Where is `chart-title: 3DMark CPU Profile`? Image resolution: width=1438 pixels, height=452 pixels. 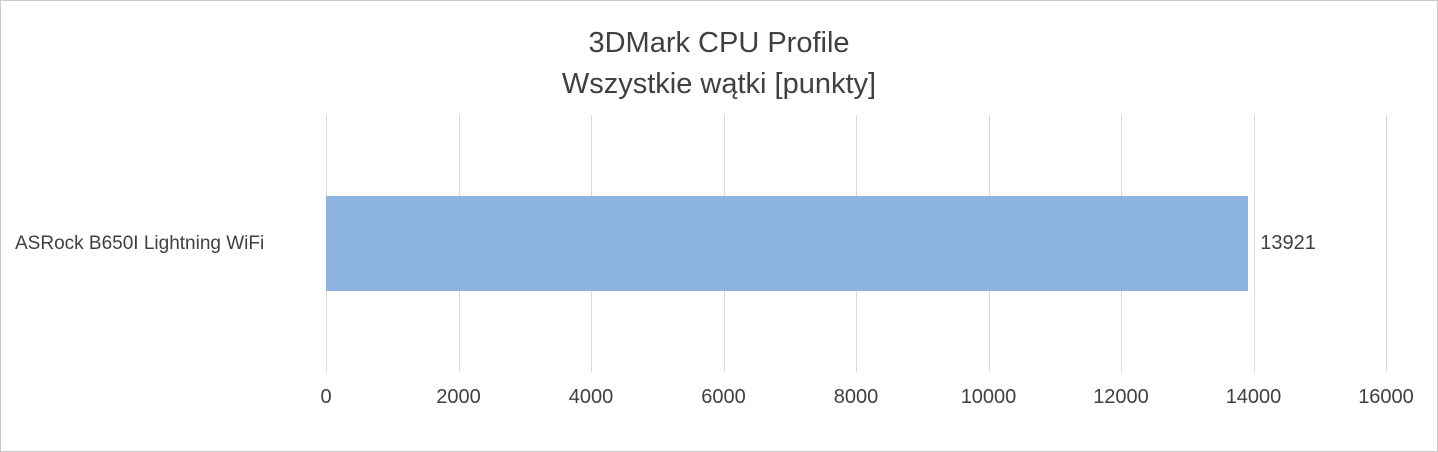 chart-title: 3DMark CPU Profile is located at coordinates (719, 43).